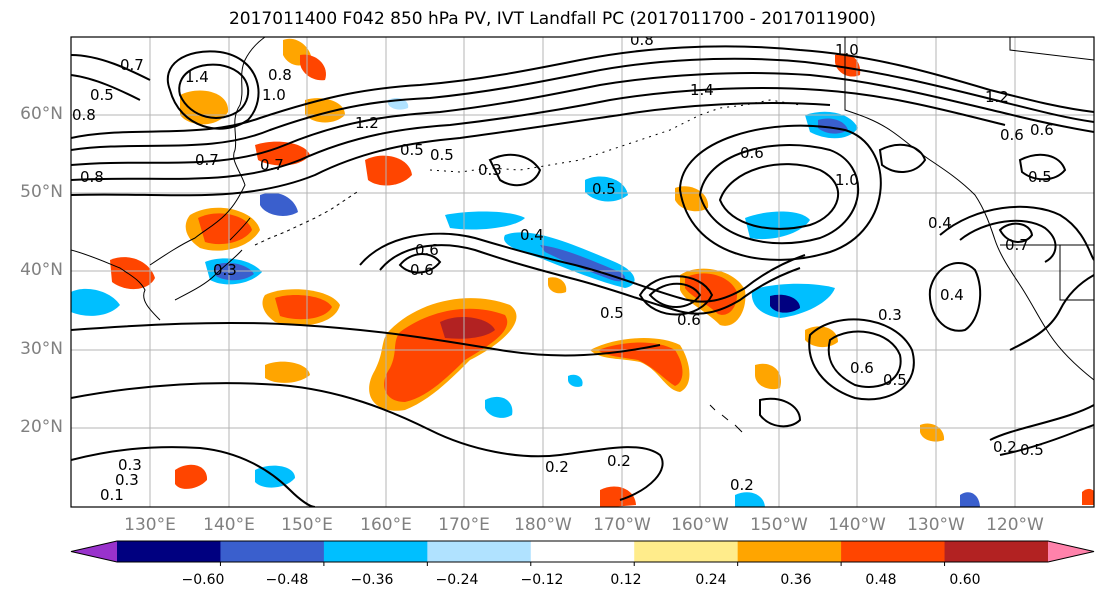 Image resolution: width=1105 pixels, height=601 pixels. I want to click on lon-label: 130°E, so click(150, 525).